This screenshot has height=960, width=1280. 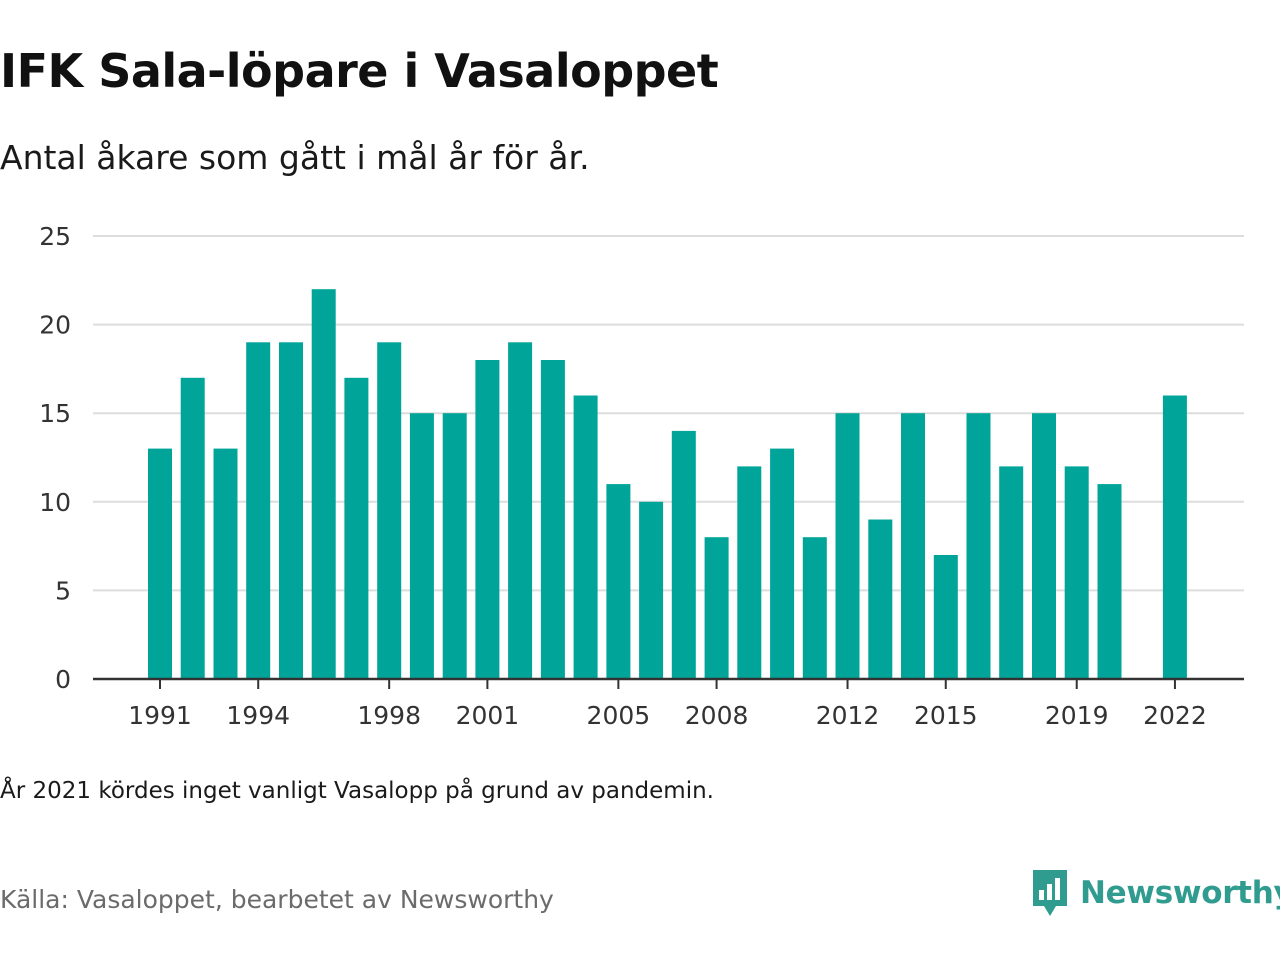 What do you see at coordinates (63, 679) in the screenshot?
I see `y-tick-label-0: 0` at bounding box center [63, 679].